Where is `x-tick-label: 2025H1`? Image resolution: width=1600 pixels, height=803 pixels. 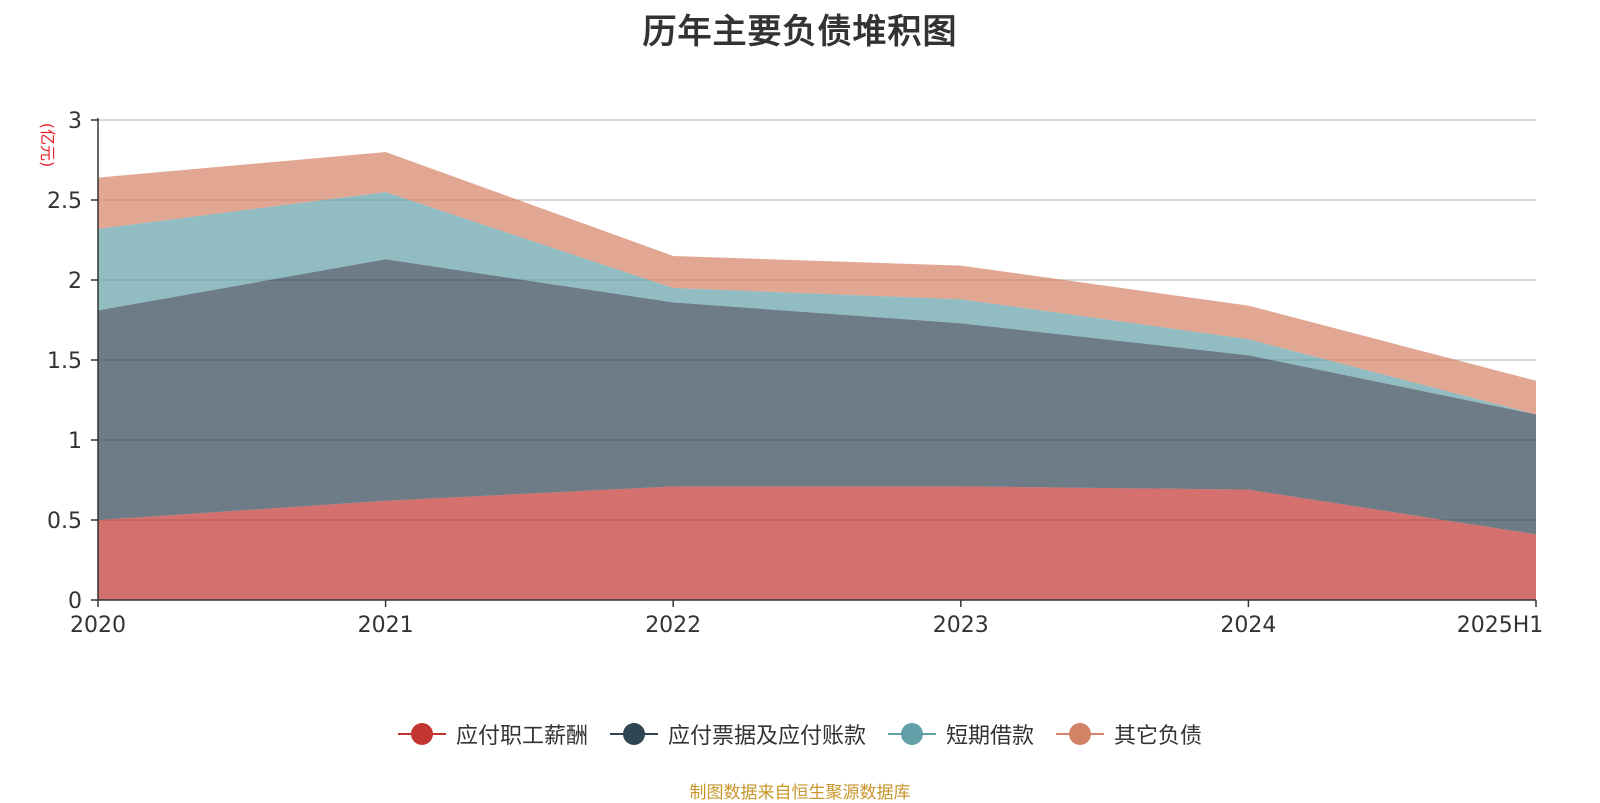 x-tick-label: 2025H1 is located at coordinates (1500, 625).